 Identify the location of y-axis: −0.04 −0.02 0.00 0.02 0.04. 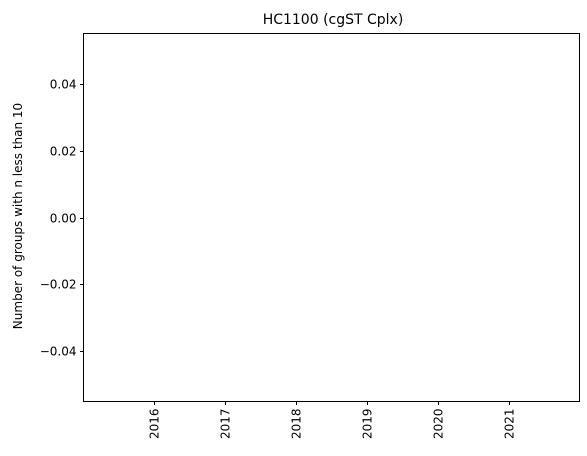
(62, 218).